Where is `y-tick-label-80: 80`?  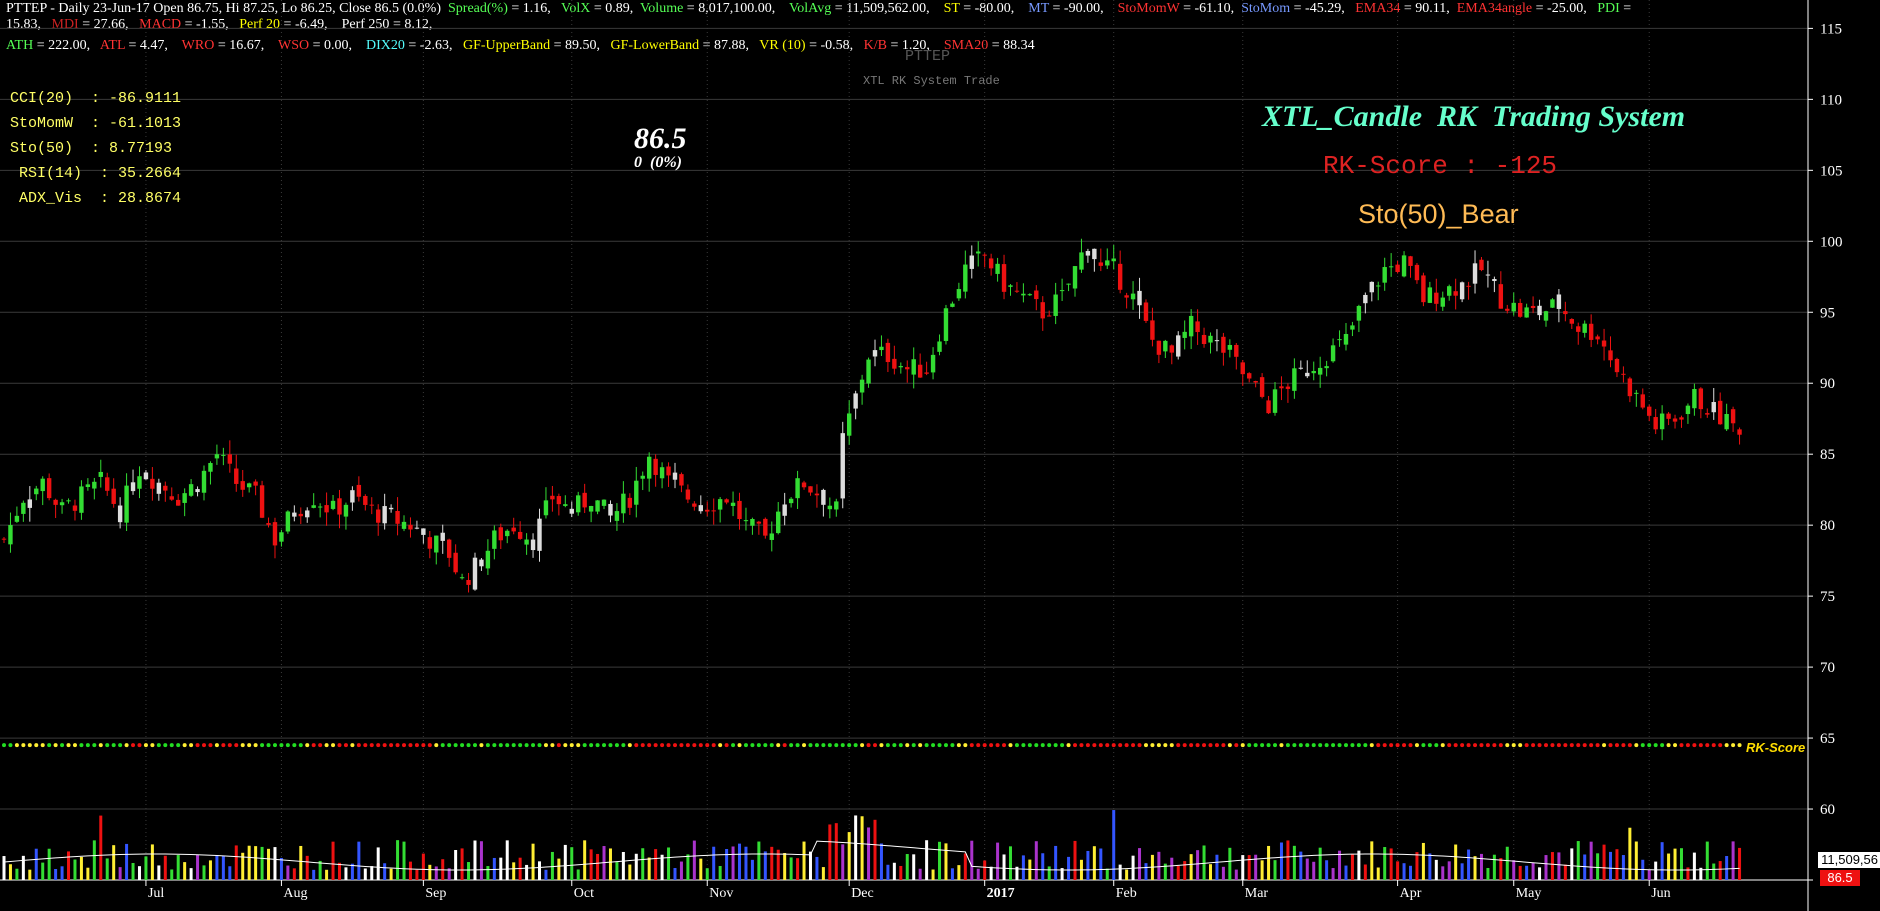 y-tick-label-80: 80 is located at coordinates (1827, 526).